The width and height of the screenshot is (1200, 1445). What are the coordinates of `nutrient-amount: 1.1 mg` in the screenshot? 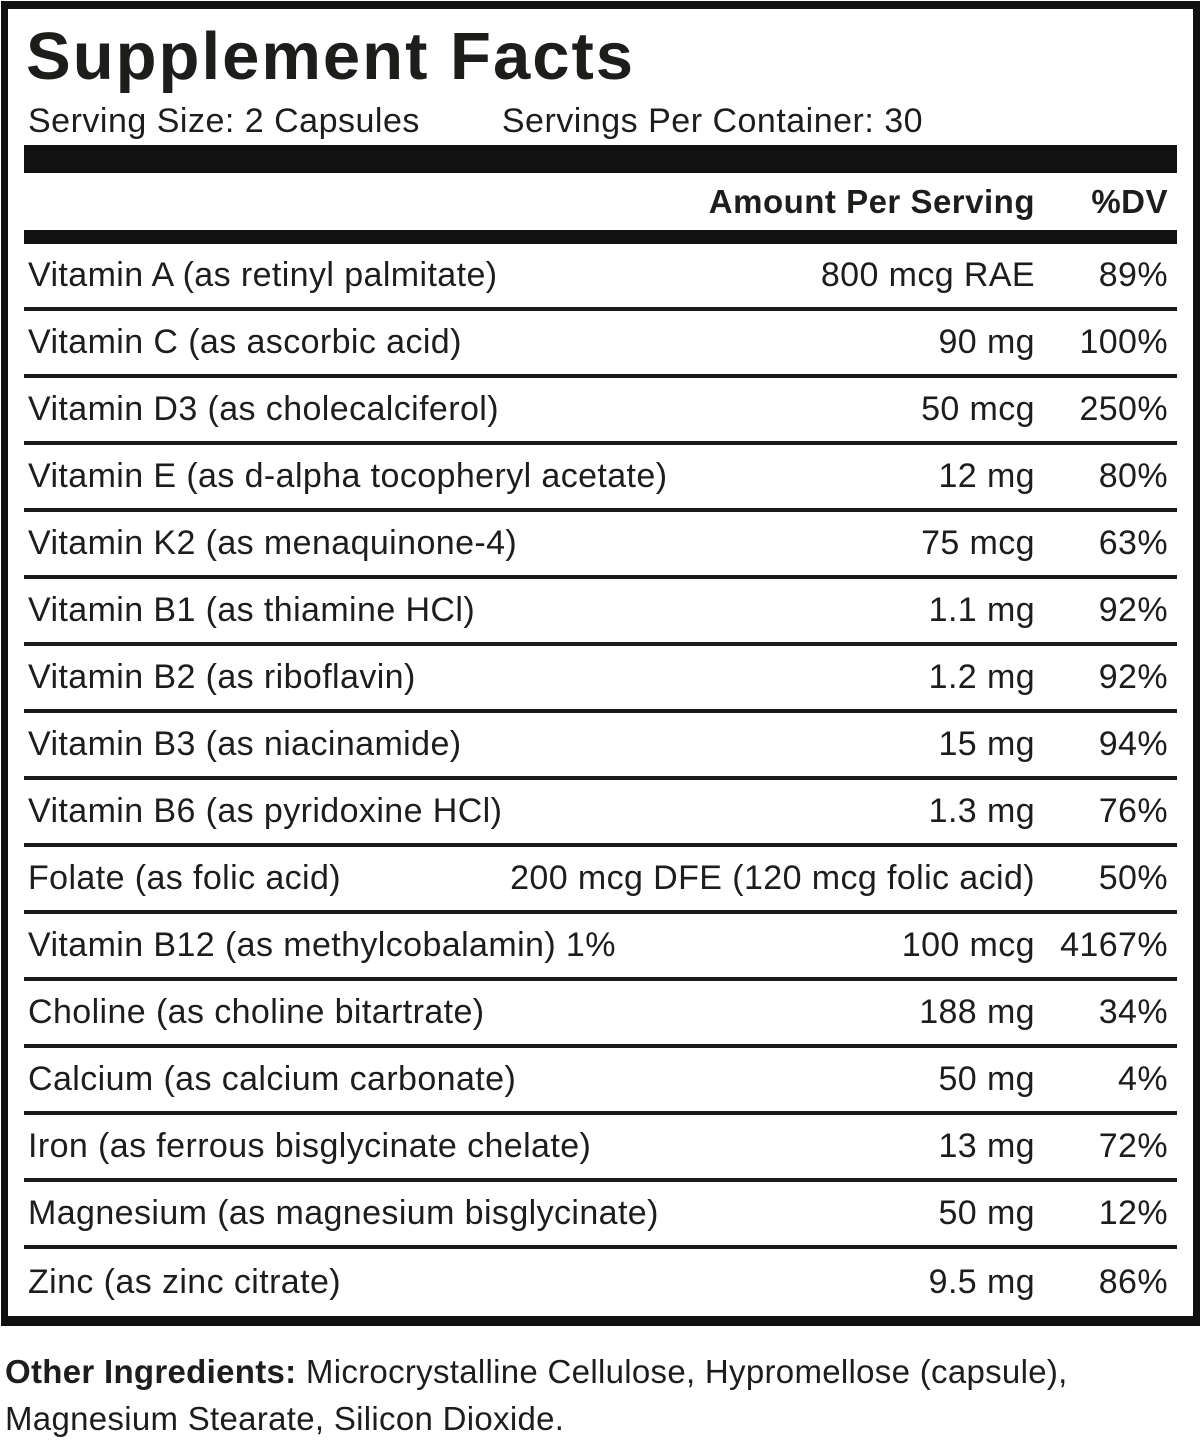 It's located at (981, 610).